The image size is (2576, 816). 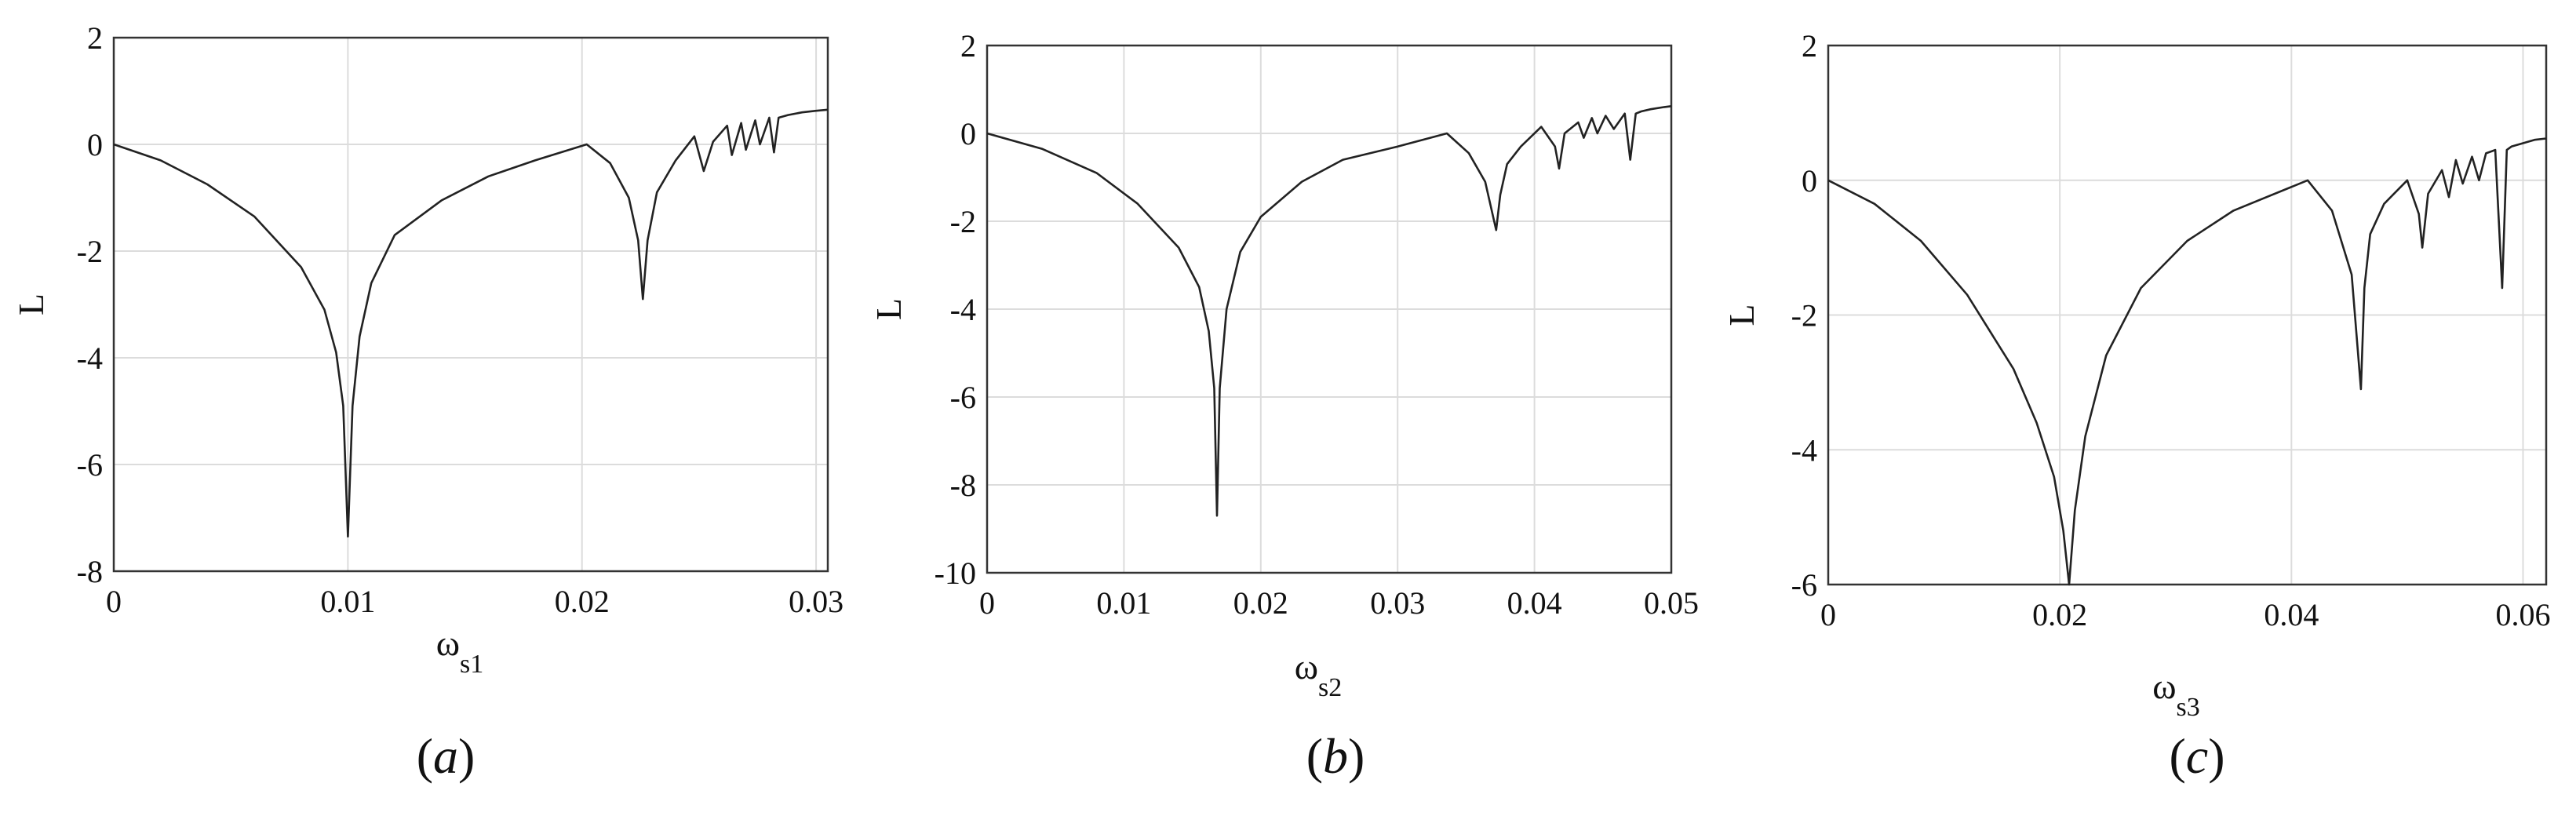 I want to click on caption-letter: c, so click(x=2197, y=756).